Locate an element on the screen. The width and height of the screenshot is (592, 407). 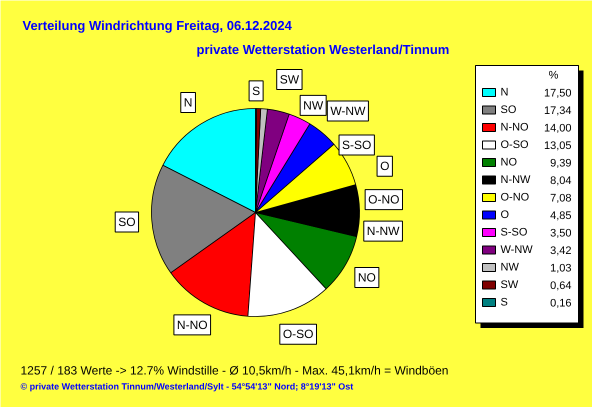
slice-label: NO is located at coordinates (367, 277).